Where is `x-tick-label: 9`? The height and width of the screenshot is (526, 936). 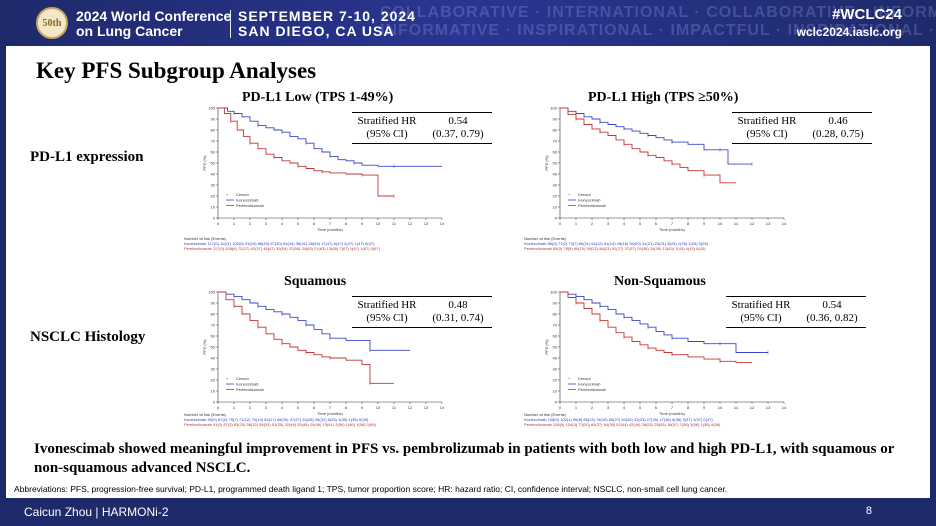 x-tick-label: 9 is located at coordinates (362, 223).